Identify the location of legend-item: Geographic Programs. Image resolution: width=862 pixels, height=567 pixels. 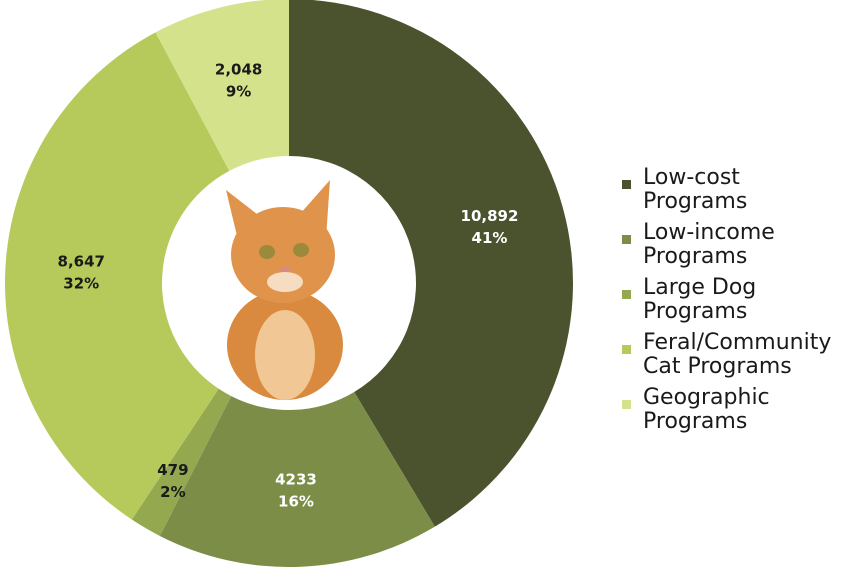
(742, 410).